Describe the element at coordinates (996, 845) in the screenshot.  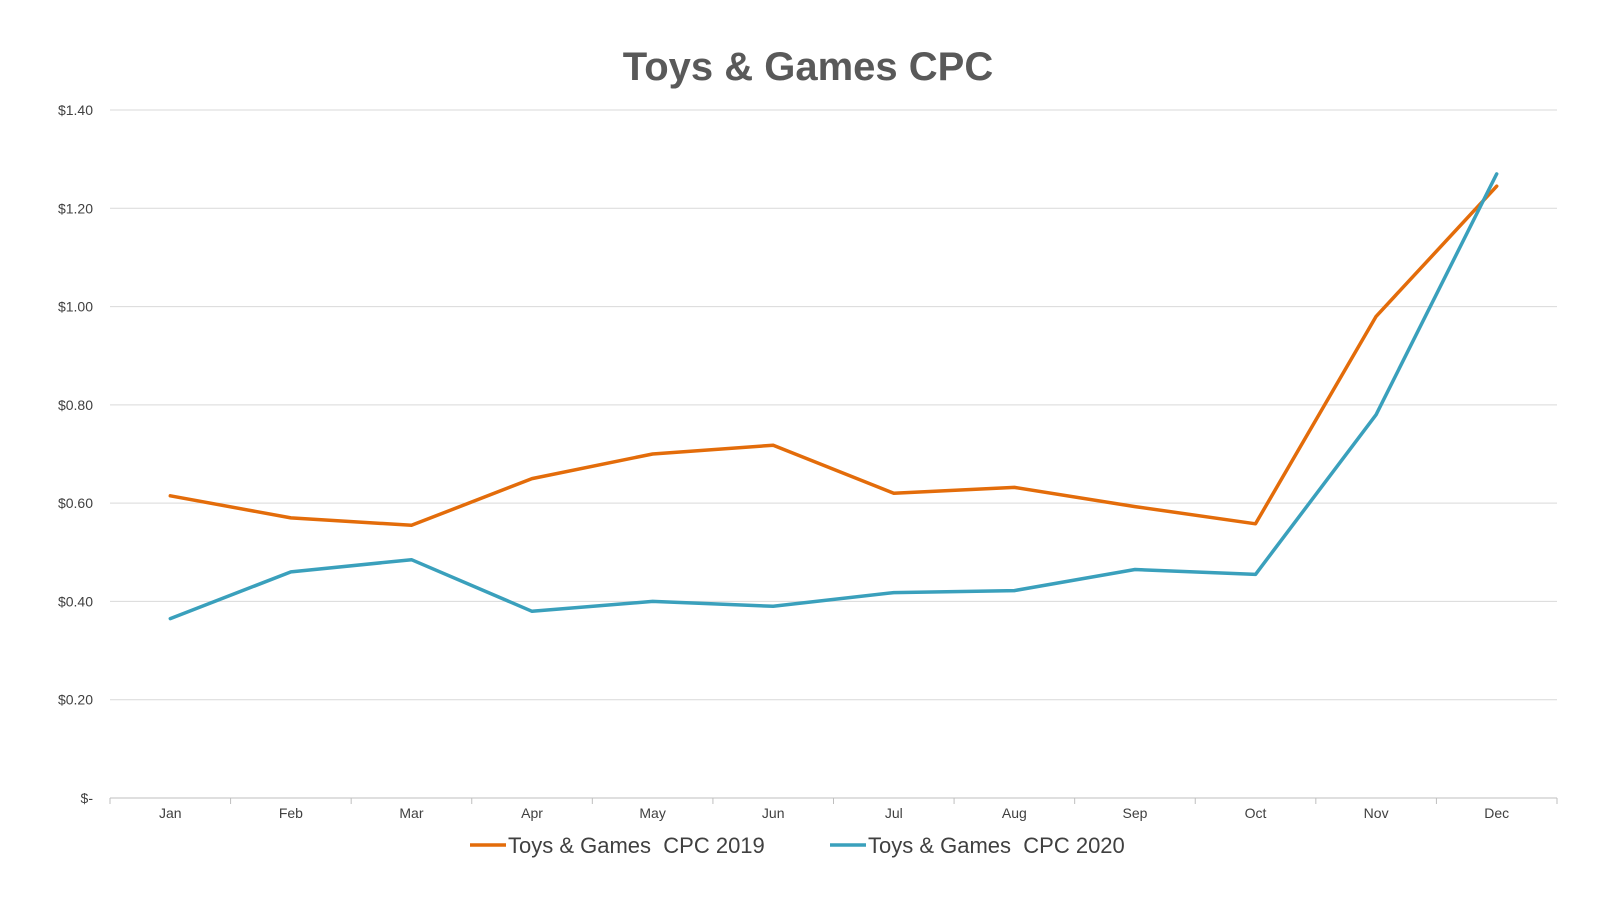
I see `legend-label: Toys & Games CPC 2020` at that location.